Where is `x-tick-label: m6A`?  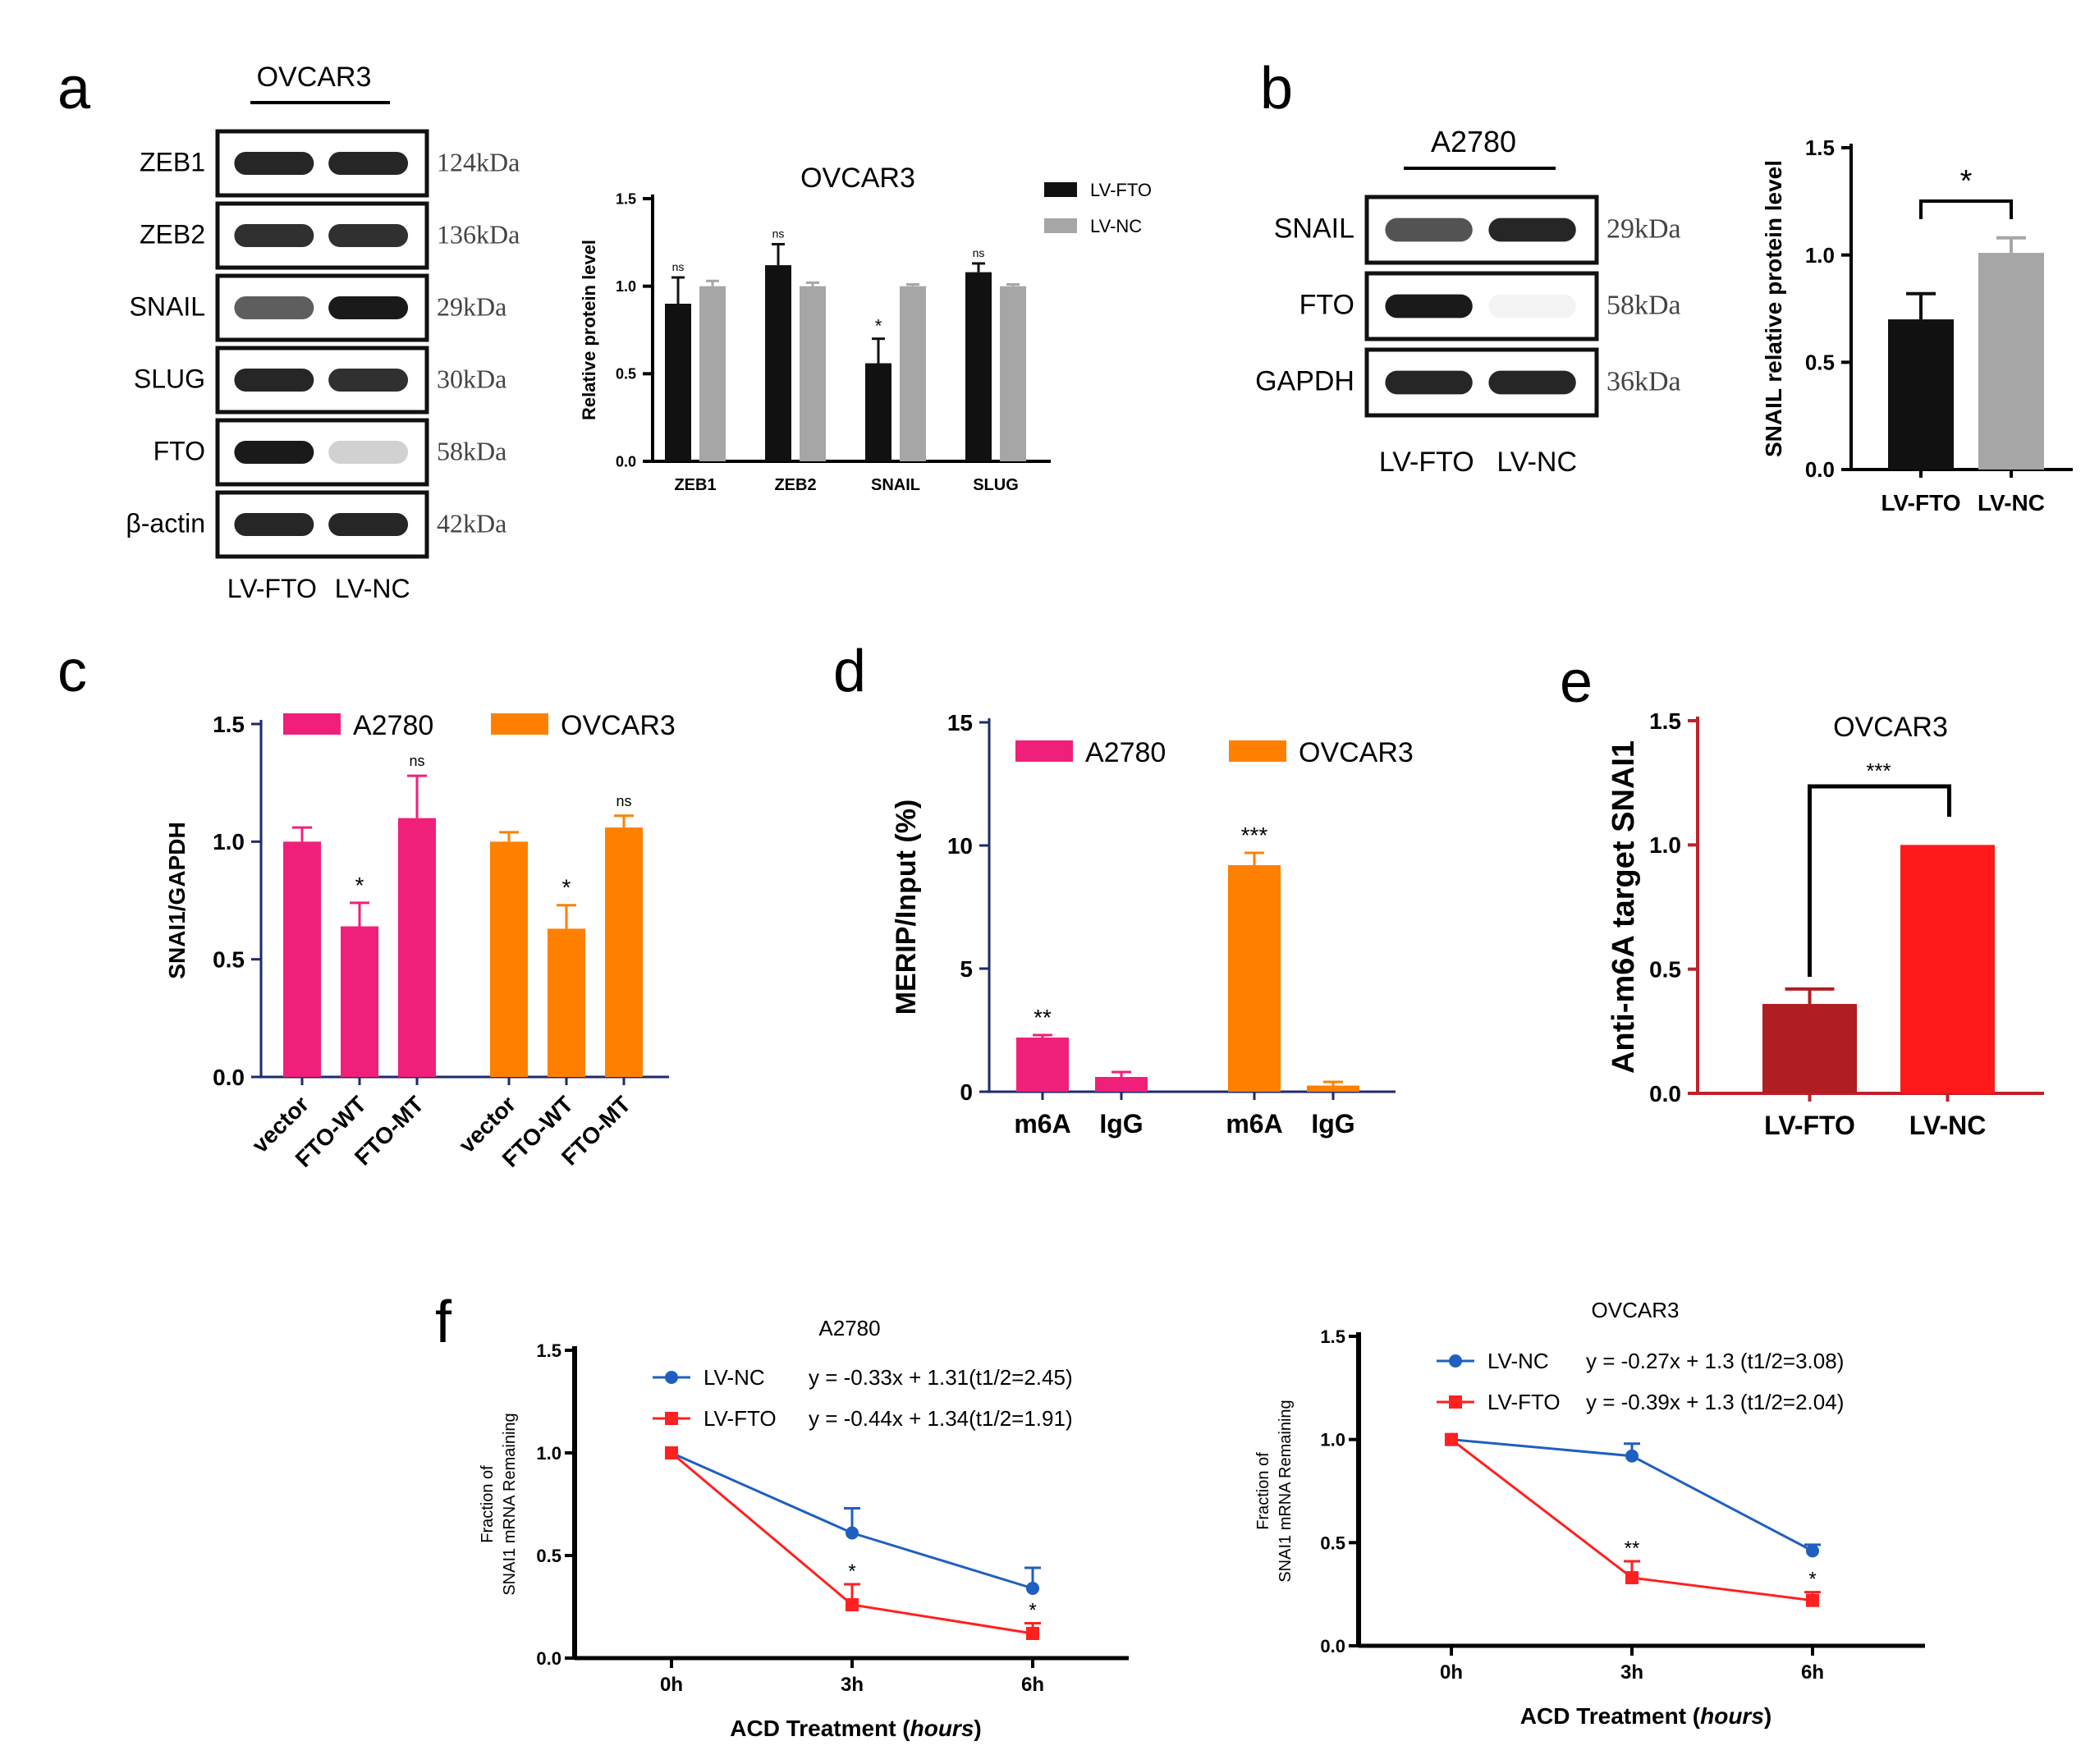 x-tick-label: m6A is located at coordinates (1042, 1124).